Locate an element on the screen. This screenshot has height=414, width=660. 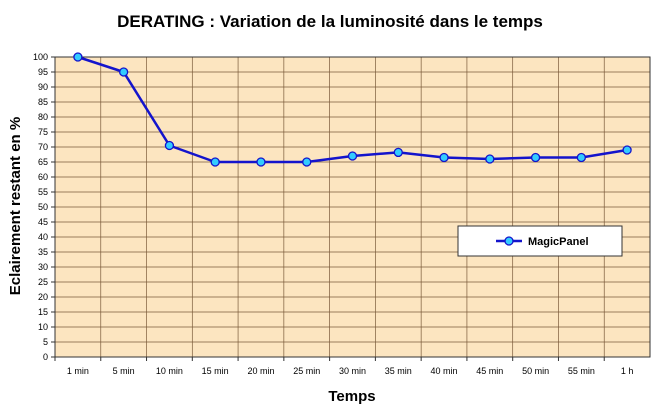
x-tick-label: 55 min is located at coordinates (581, 371).